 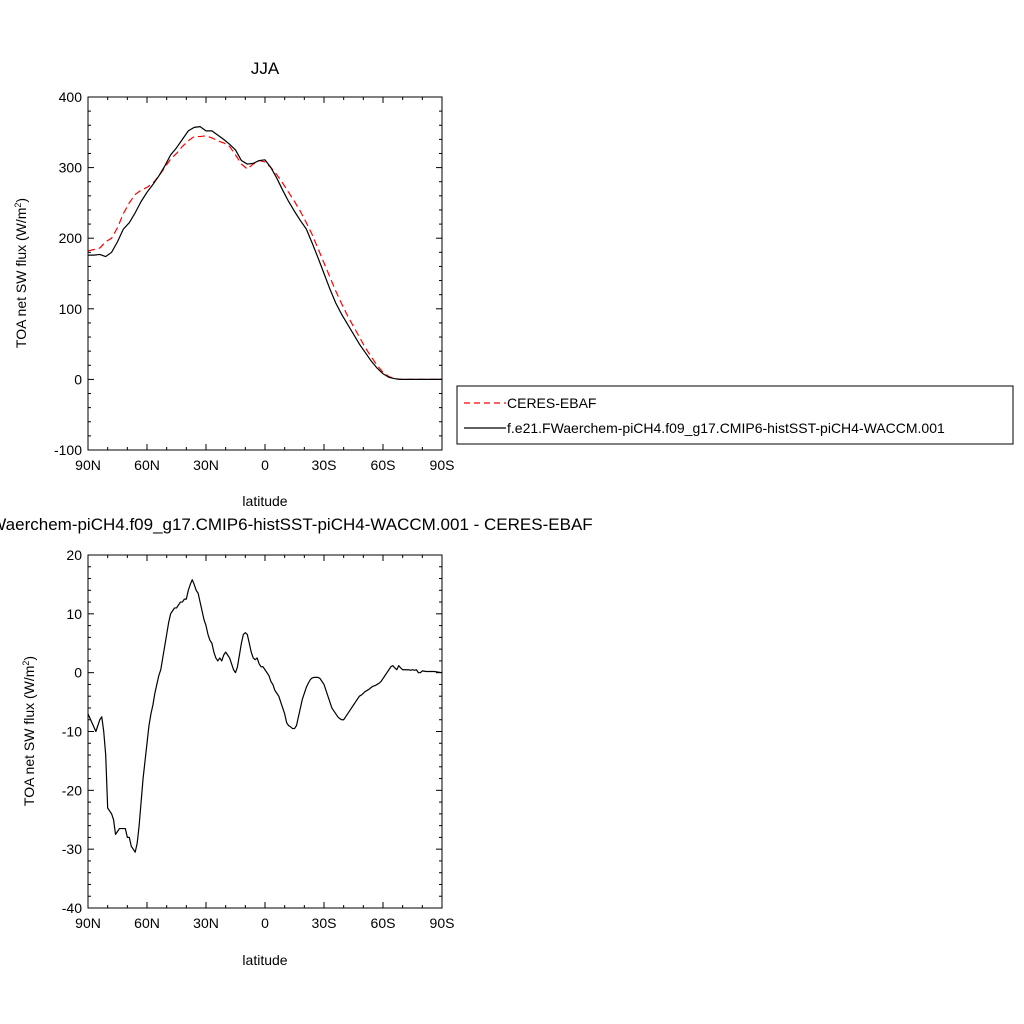 I want to click on bottom-ytick-label: -30, so click(x=72, y=849).